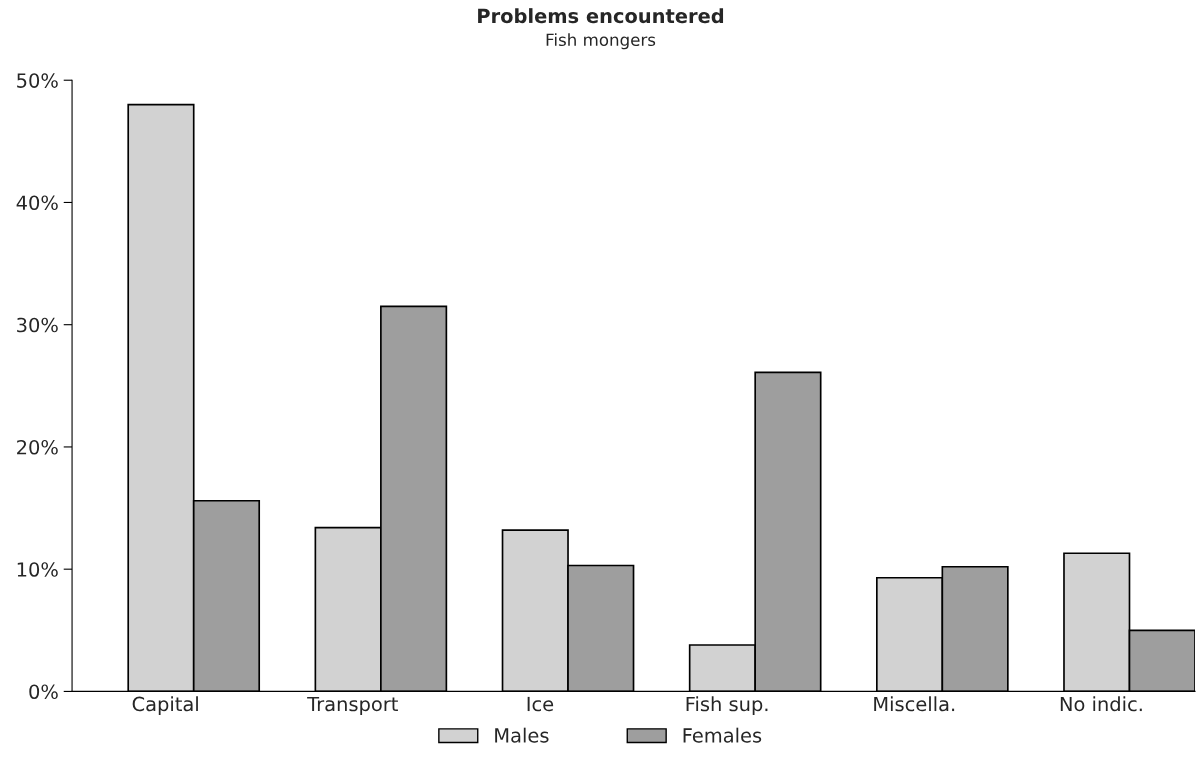 The width and height of the screenshot is (1201, 764). What do you see at coordinates (352, 706) in the screenshot?
I see `x-tick-label: Transport` at bounding box center [352, 706].